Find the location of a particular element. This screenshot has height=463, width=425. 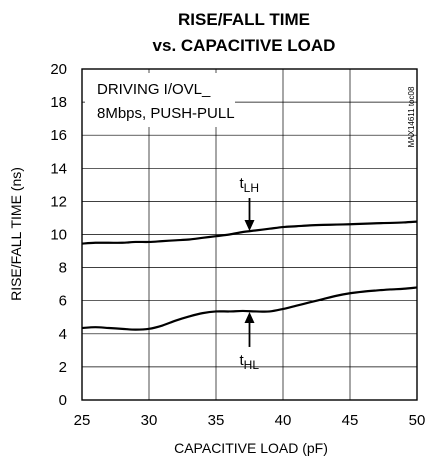

x-axis-label: CAPACITIVE LOAD (pF) is located at coordinates (251, 448).